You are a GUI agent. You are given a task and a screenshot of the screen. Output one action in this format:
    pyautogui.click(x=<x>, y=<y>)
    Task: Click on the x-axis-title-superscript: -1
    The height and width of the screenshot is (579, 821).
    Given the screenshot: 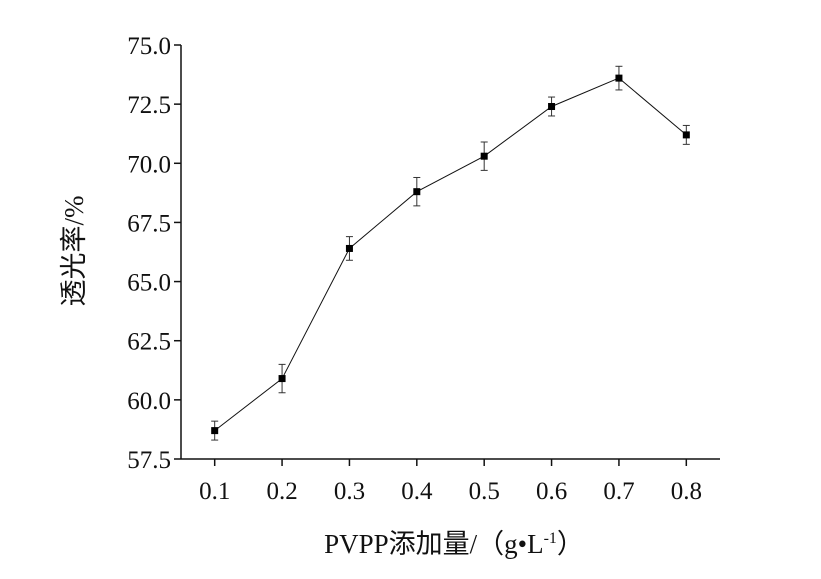 What is the action you would take?
    pyautogui.click(x=550, y=538)
    